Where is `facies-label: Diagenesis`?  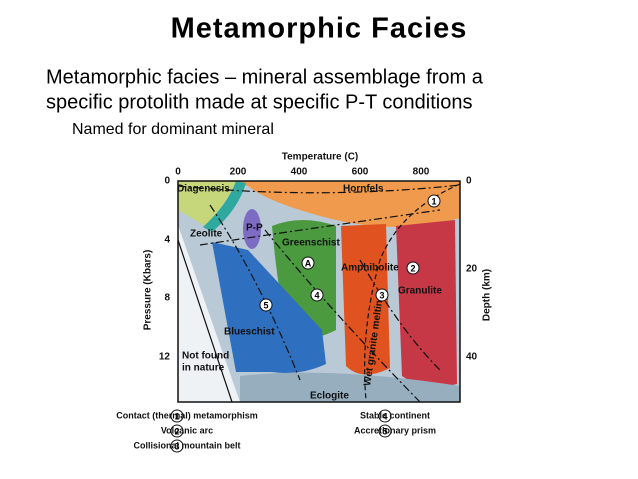 facies-label: Diagenesis is located at coordinates (203, 189).